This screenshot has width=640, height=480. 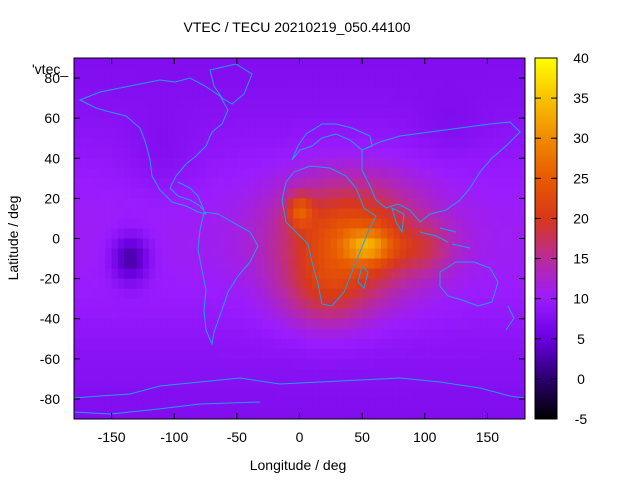 What do you see at coordinates (300, 437) in the screenshot?
I see `x-tick-label: 0` at bounding box center [300, 437].